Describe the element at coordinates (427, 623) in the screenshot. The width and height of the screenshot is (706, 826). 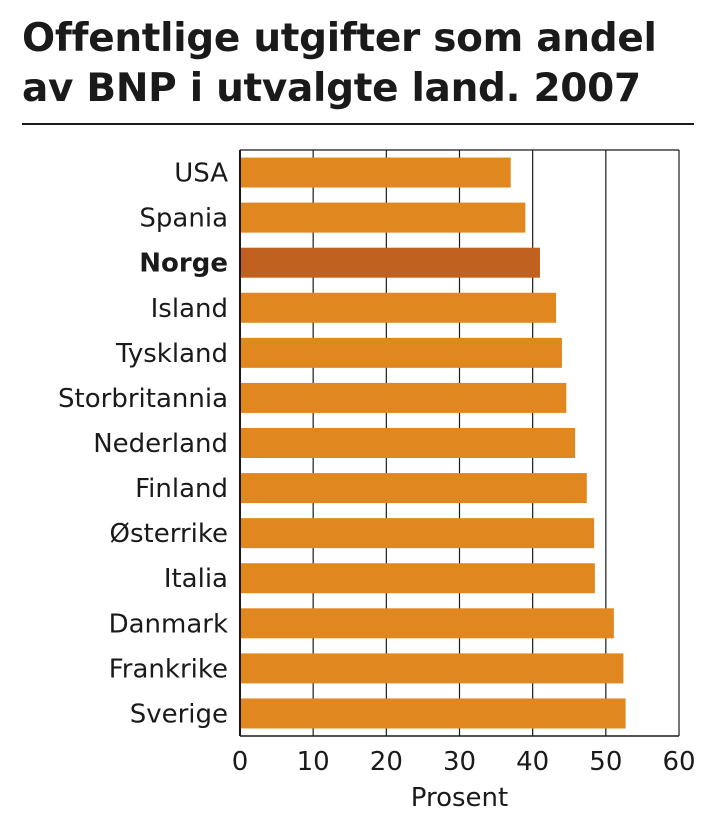
I see `bar-danmark` at that location.